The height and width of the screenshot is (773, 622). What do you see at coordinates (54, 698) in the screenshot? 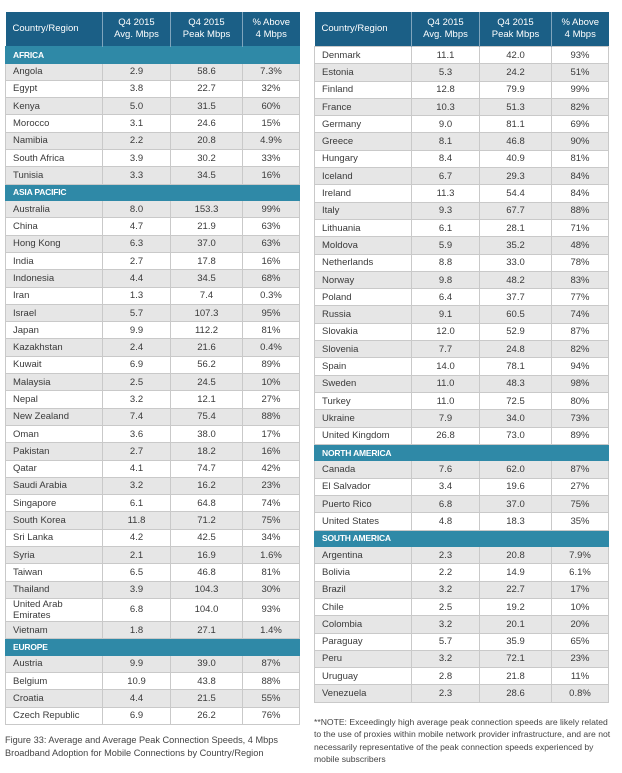
I see `country-cell: Croatia` at bounding box center [54, 698].